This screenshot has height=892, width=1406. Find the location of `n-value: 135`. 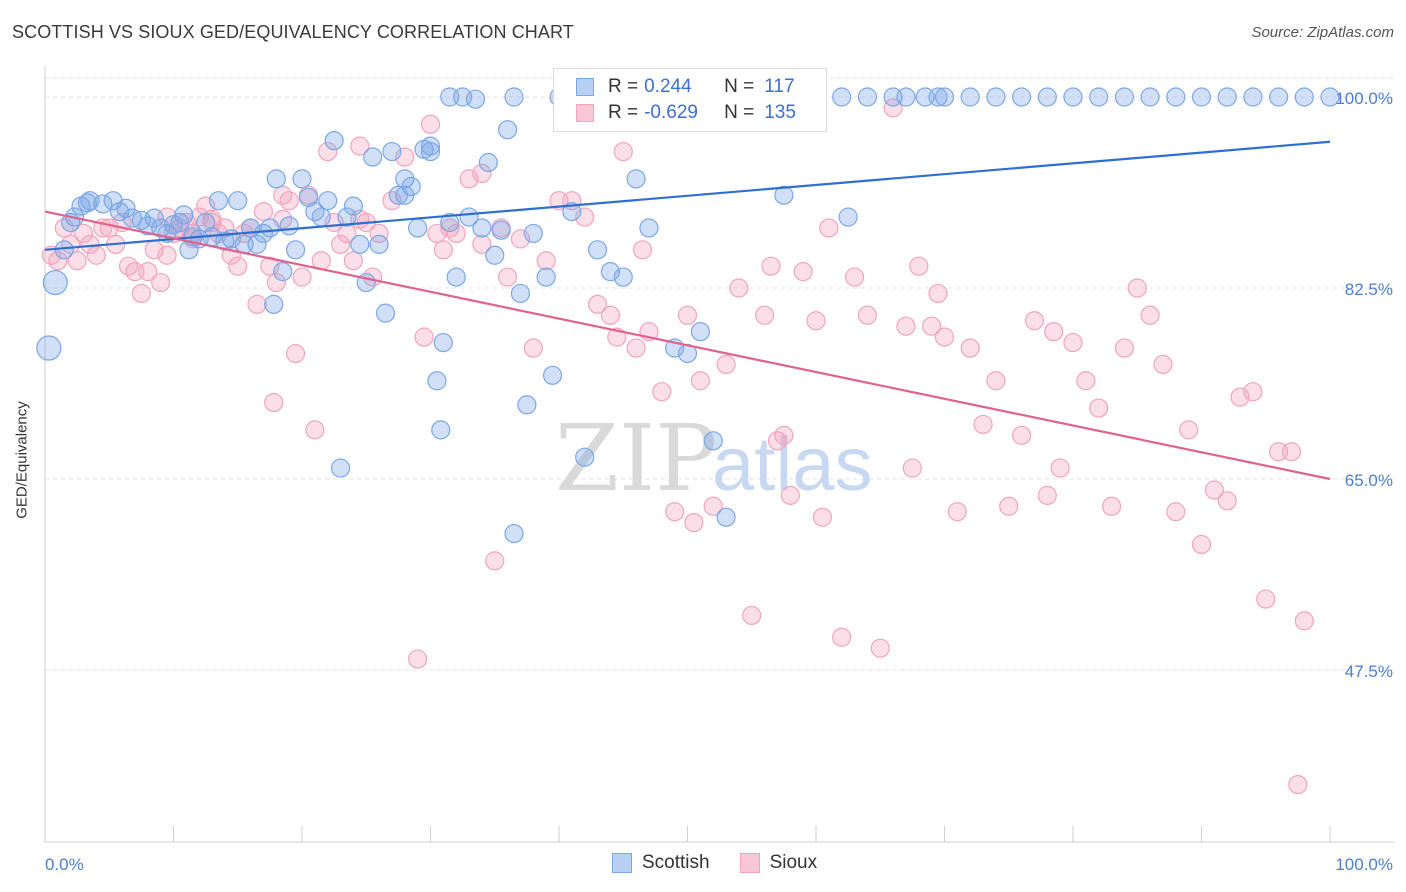

n-value: 135 is located at coordinates (780, 112).